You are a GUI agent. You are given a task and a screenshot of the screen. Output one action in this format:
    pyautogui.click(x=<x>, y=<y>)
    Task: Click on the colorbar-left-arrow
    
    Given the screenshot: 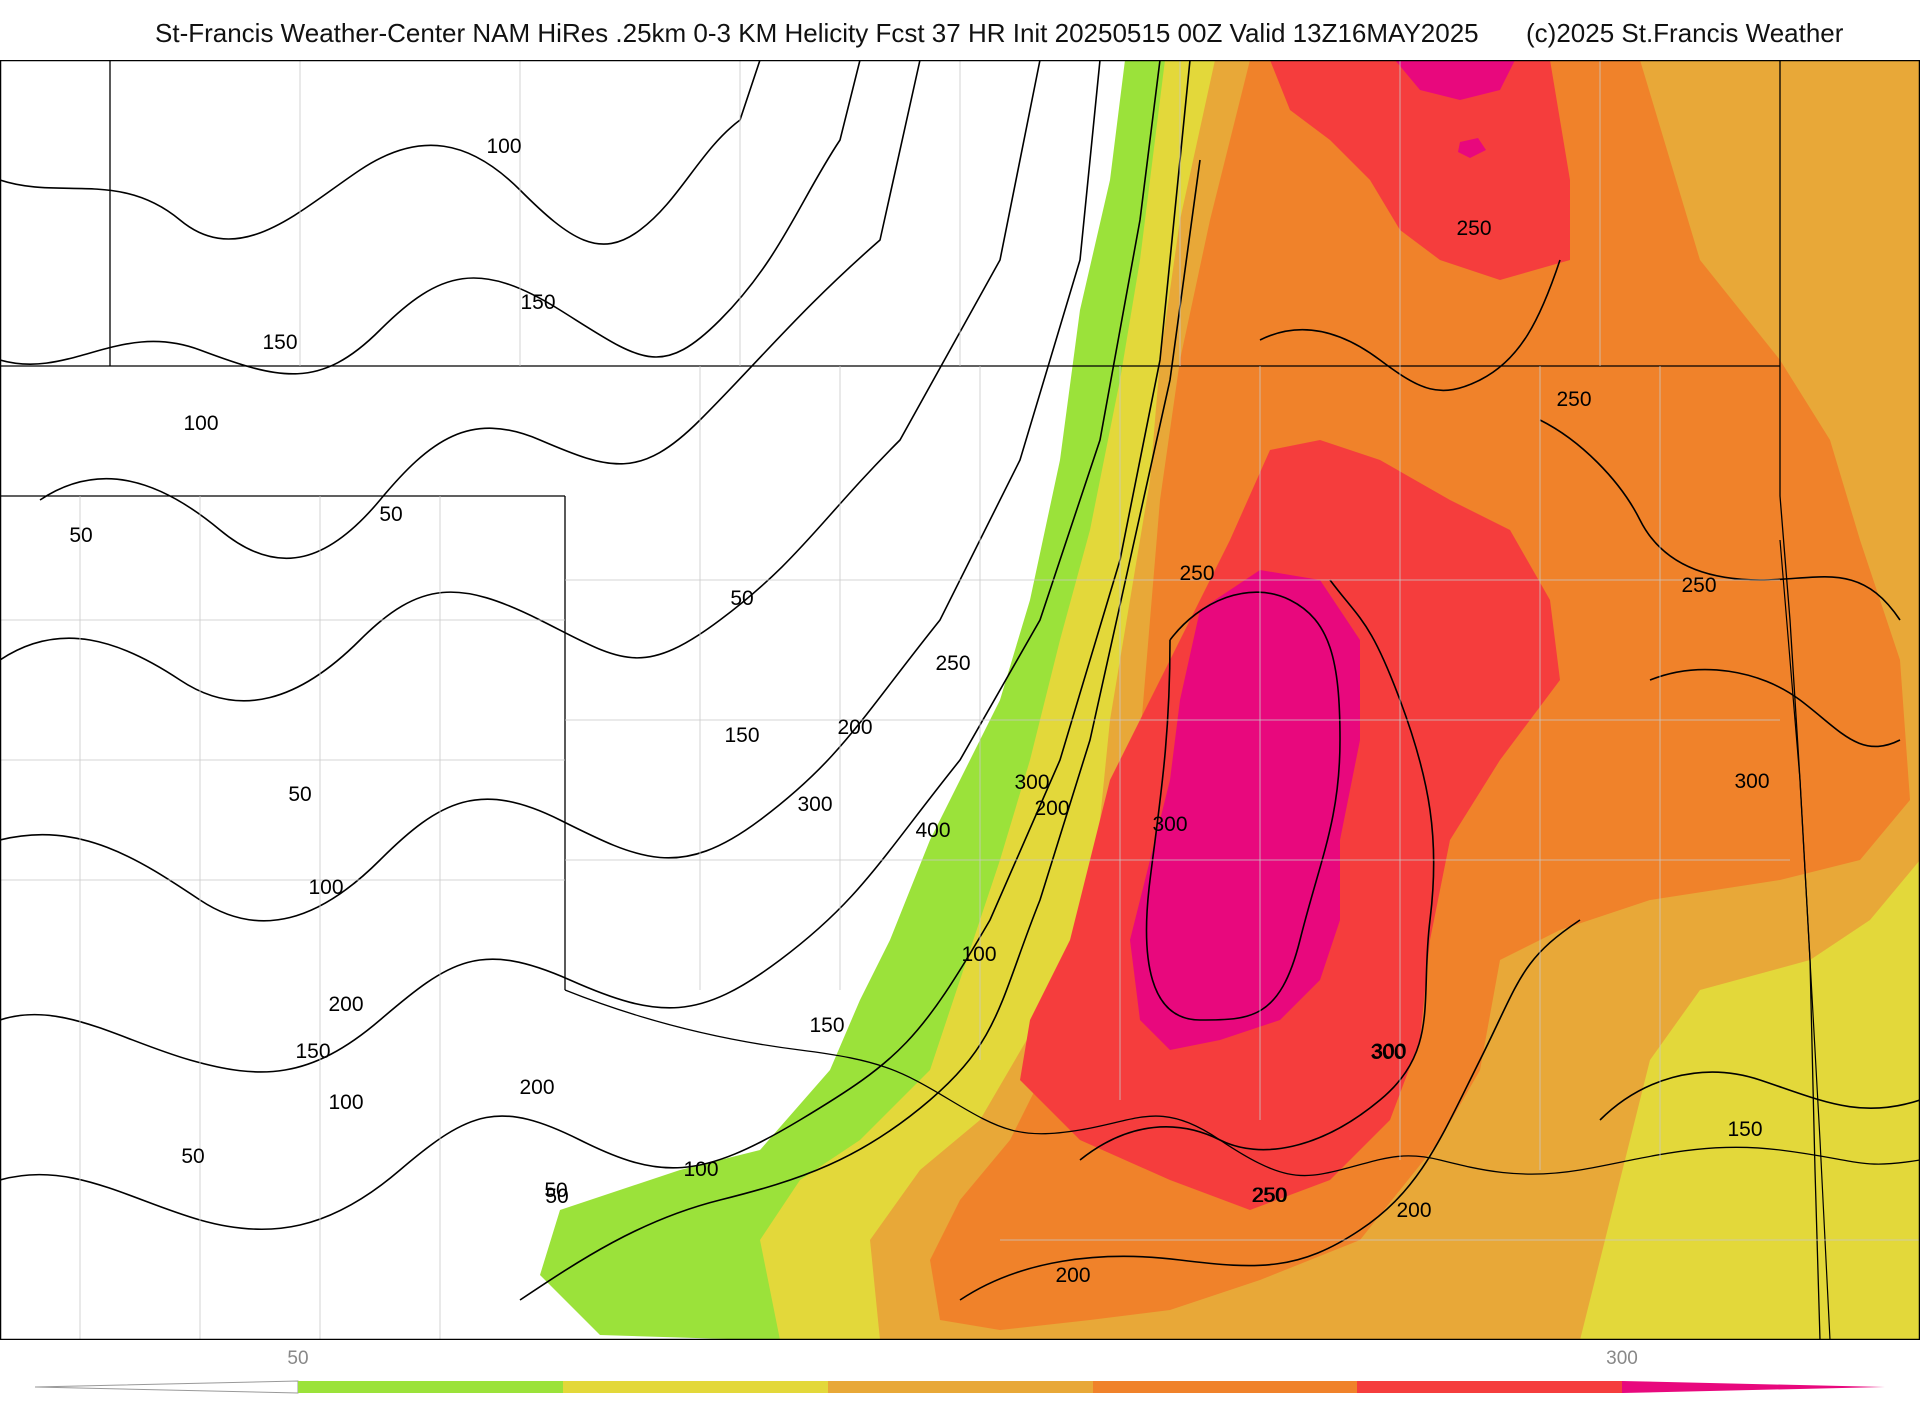 What is the action you would take?
    pyautogui.click(x=166, y=1387)
    